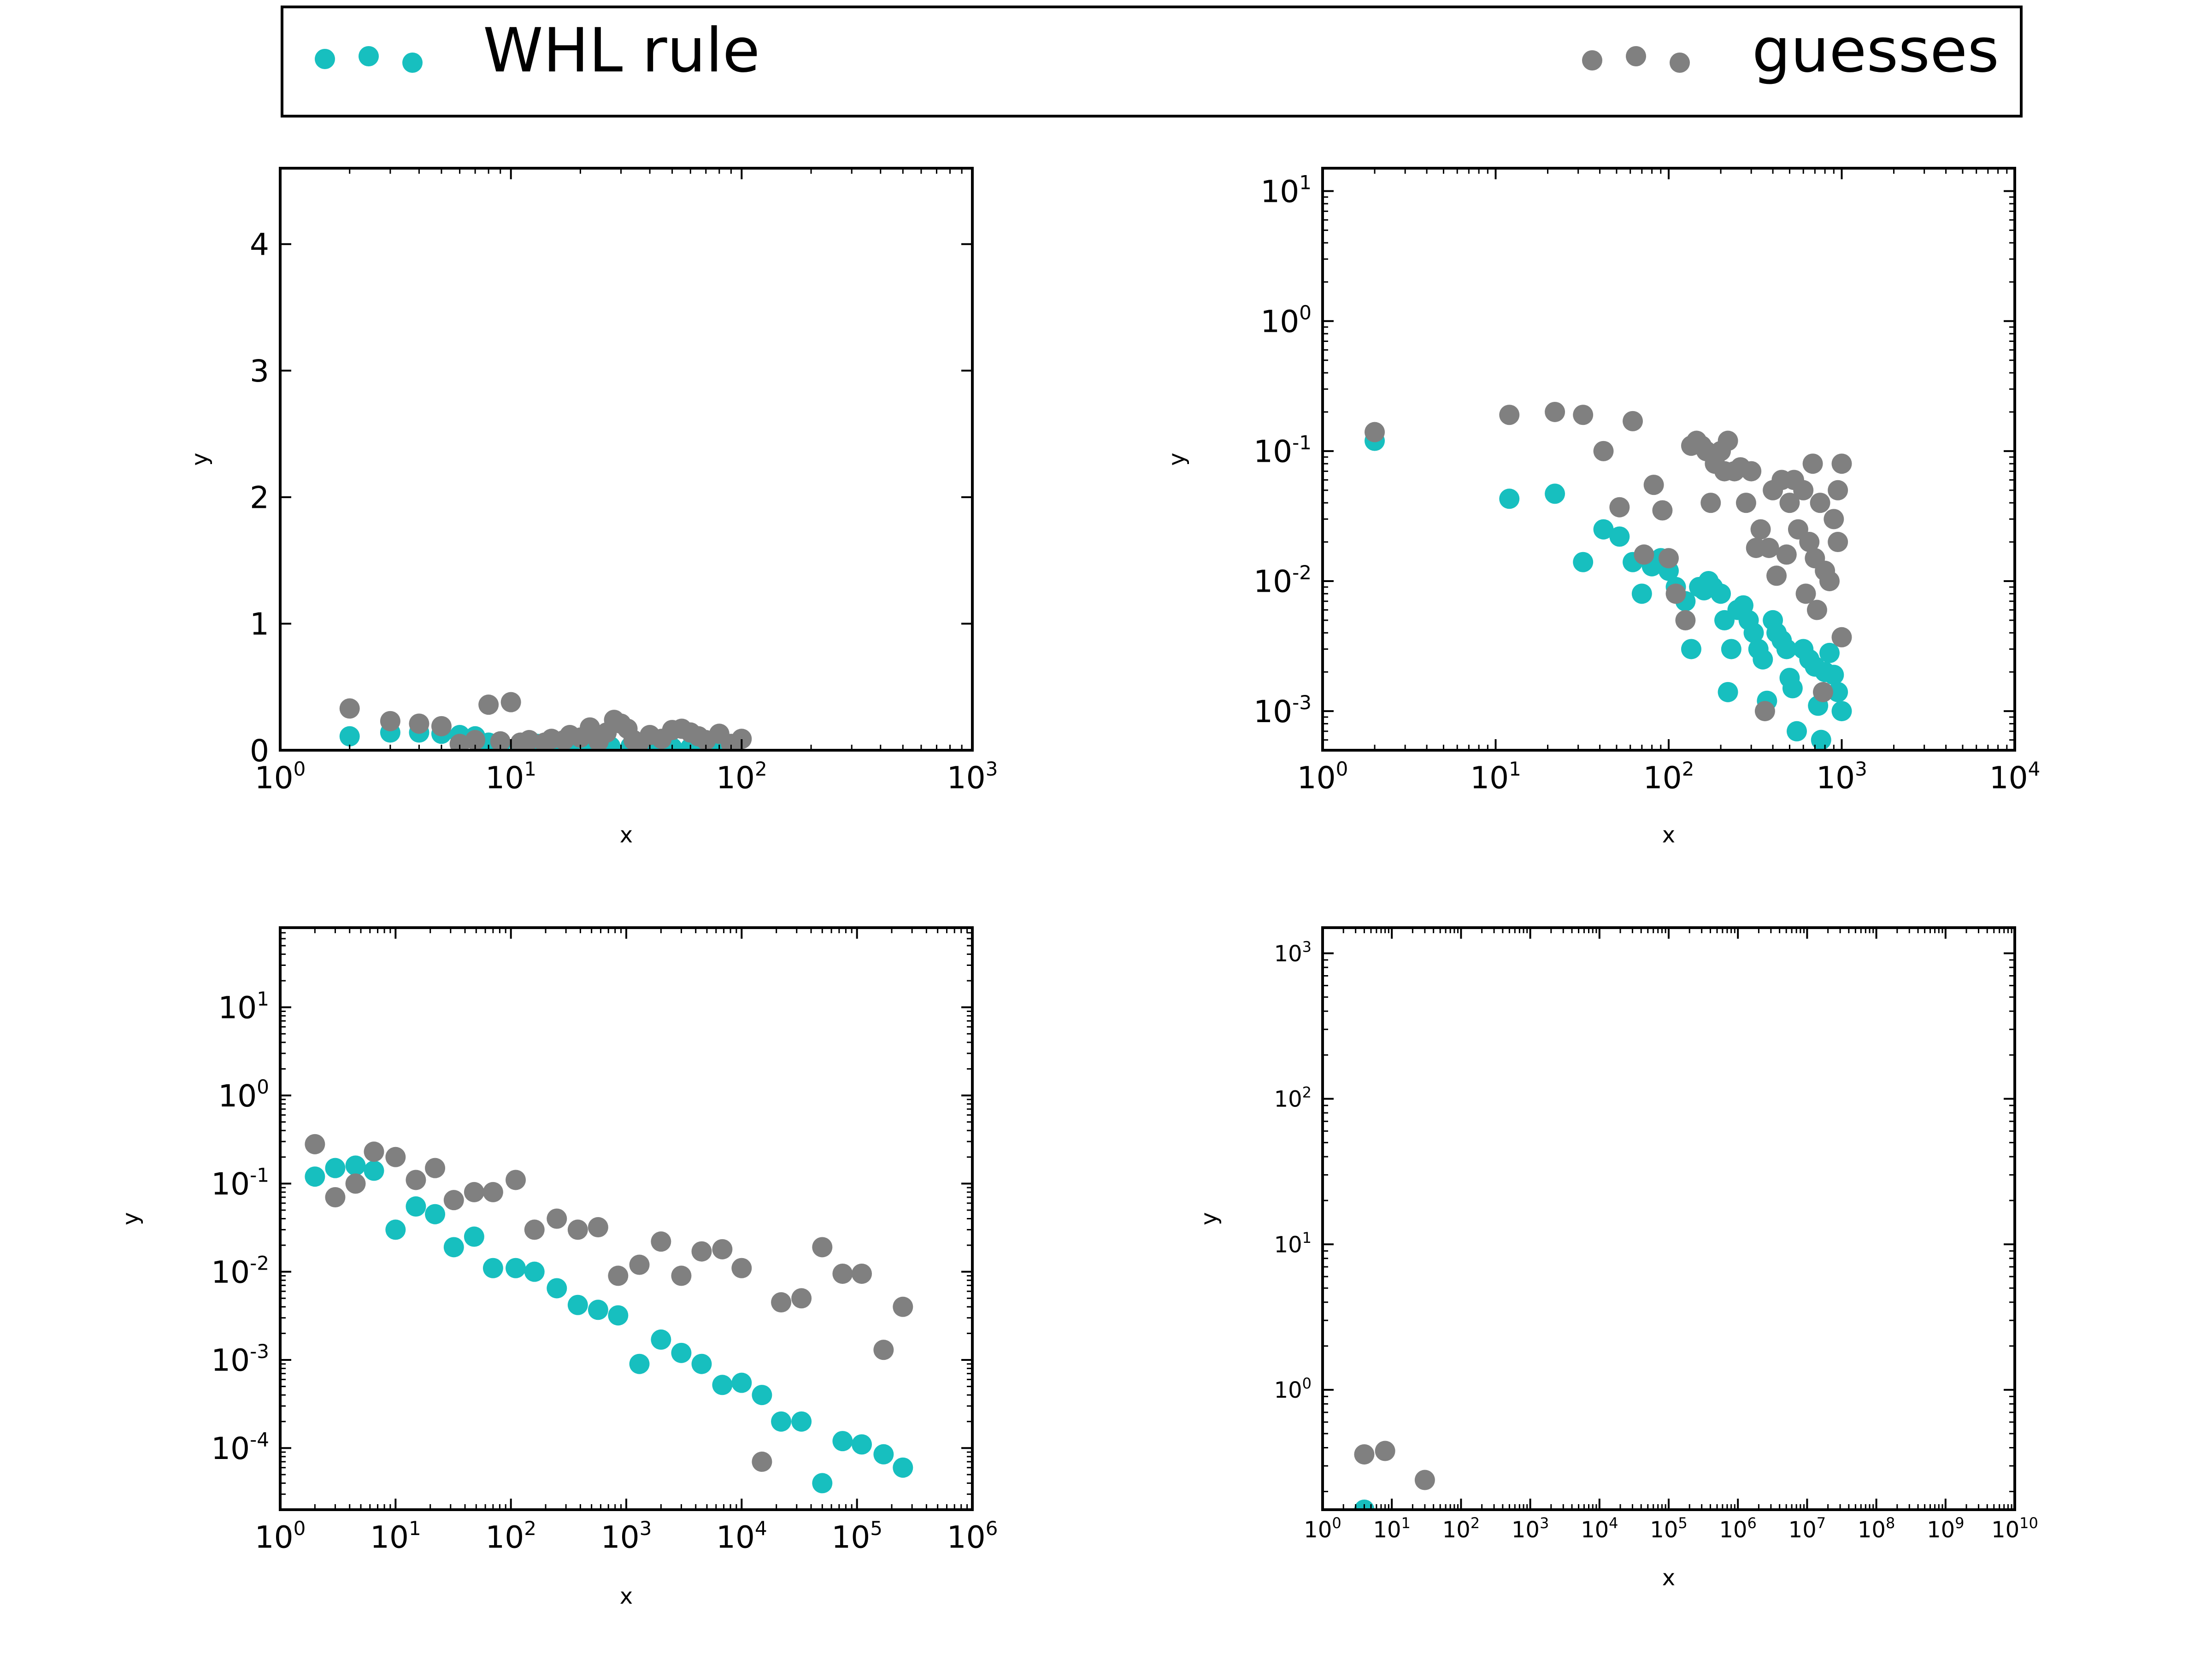 The image size is (2212, 1659). I want to click on x-tick-label: 103, so click(972, 777).